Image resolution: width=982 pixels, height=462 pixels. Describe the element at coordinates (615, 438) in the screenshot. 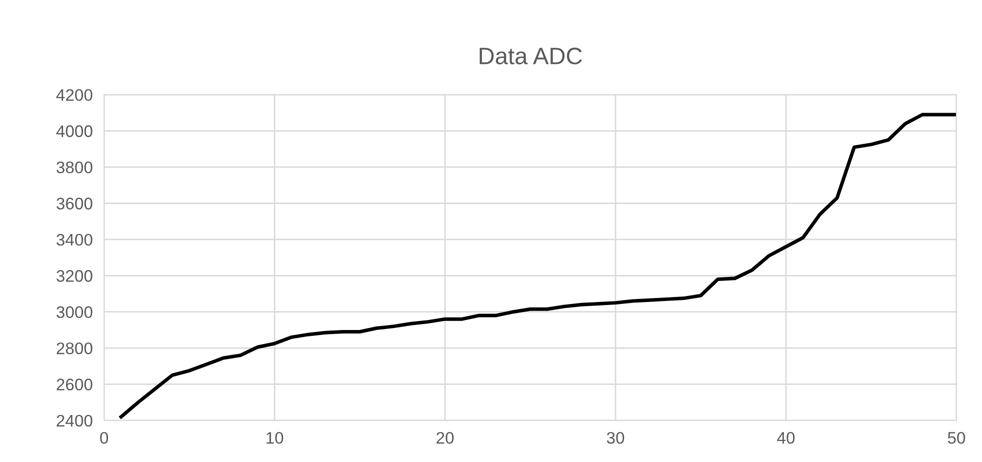

I see `x-tick-label: 30` at that location.